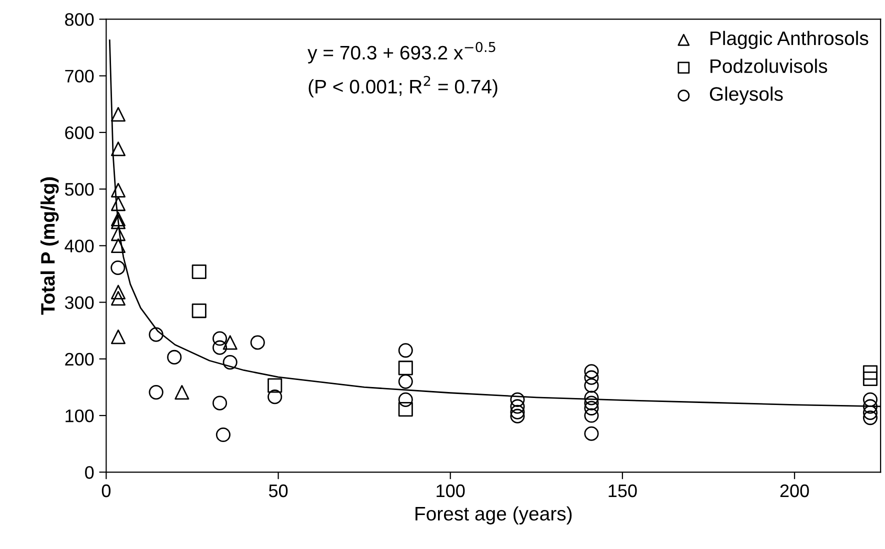 The height and width of the screenshot is (549, 885). Describe the element at coordinates (789, 40) in the screenshot. I see `legend-label: Plaggic Anthrosols` at that location.